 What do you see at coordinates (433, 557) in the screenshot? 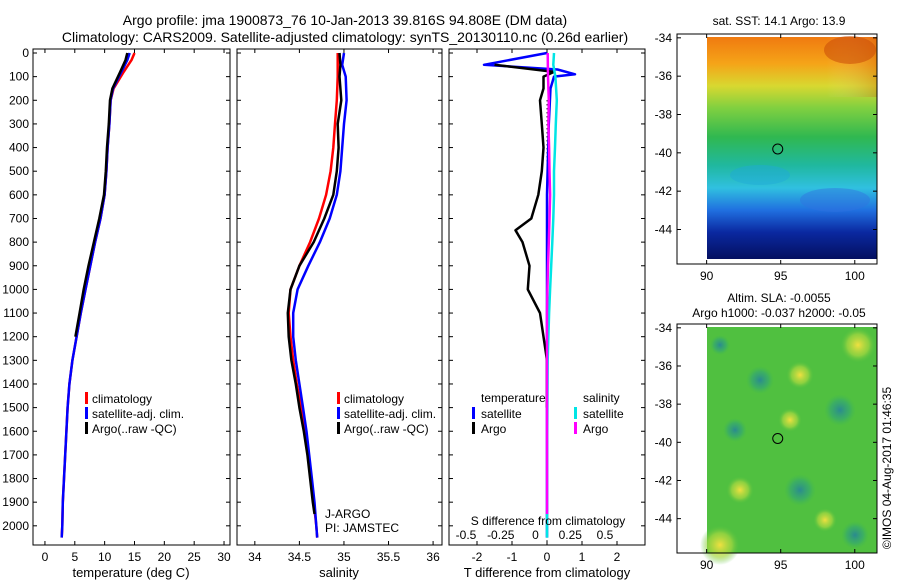
I see `x-tick-label: 36` at bounding box center [433, 557].